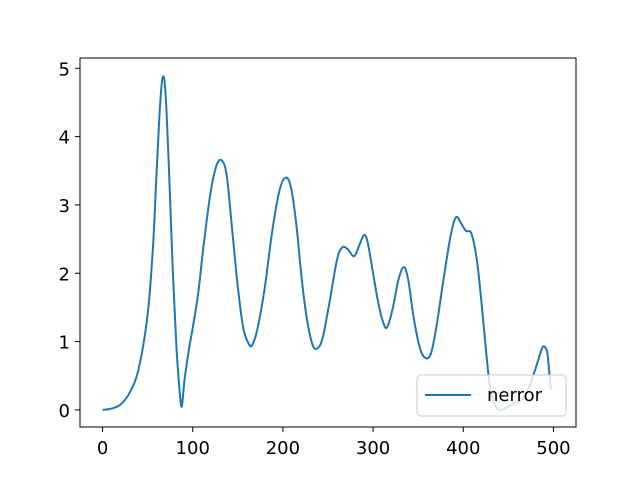 This screenshot has width=640, height=480. Describe the element at coordinates (69, 240) in the screenshot. I see `y-axis: 0 1 2 3 4 5` at that location.